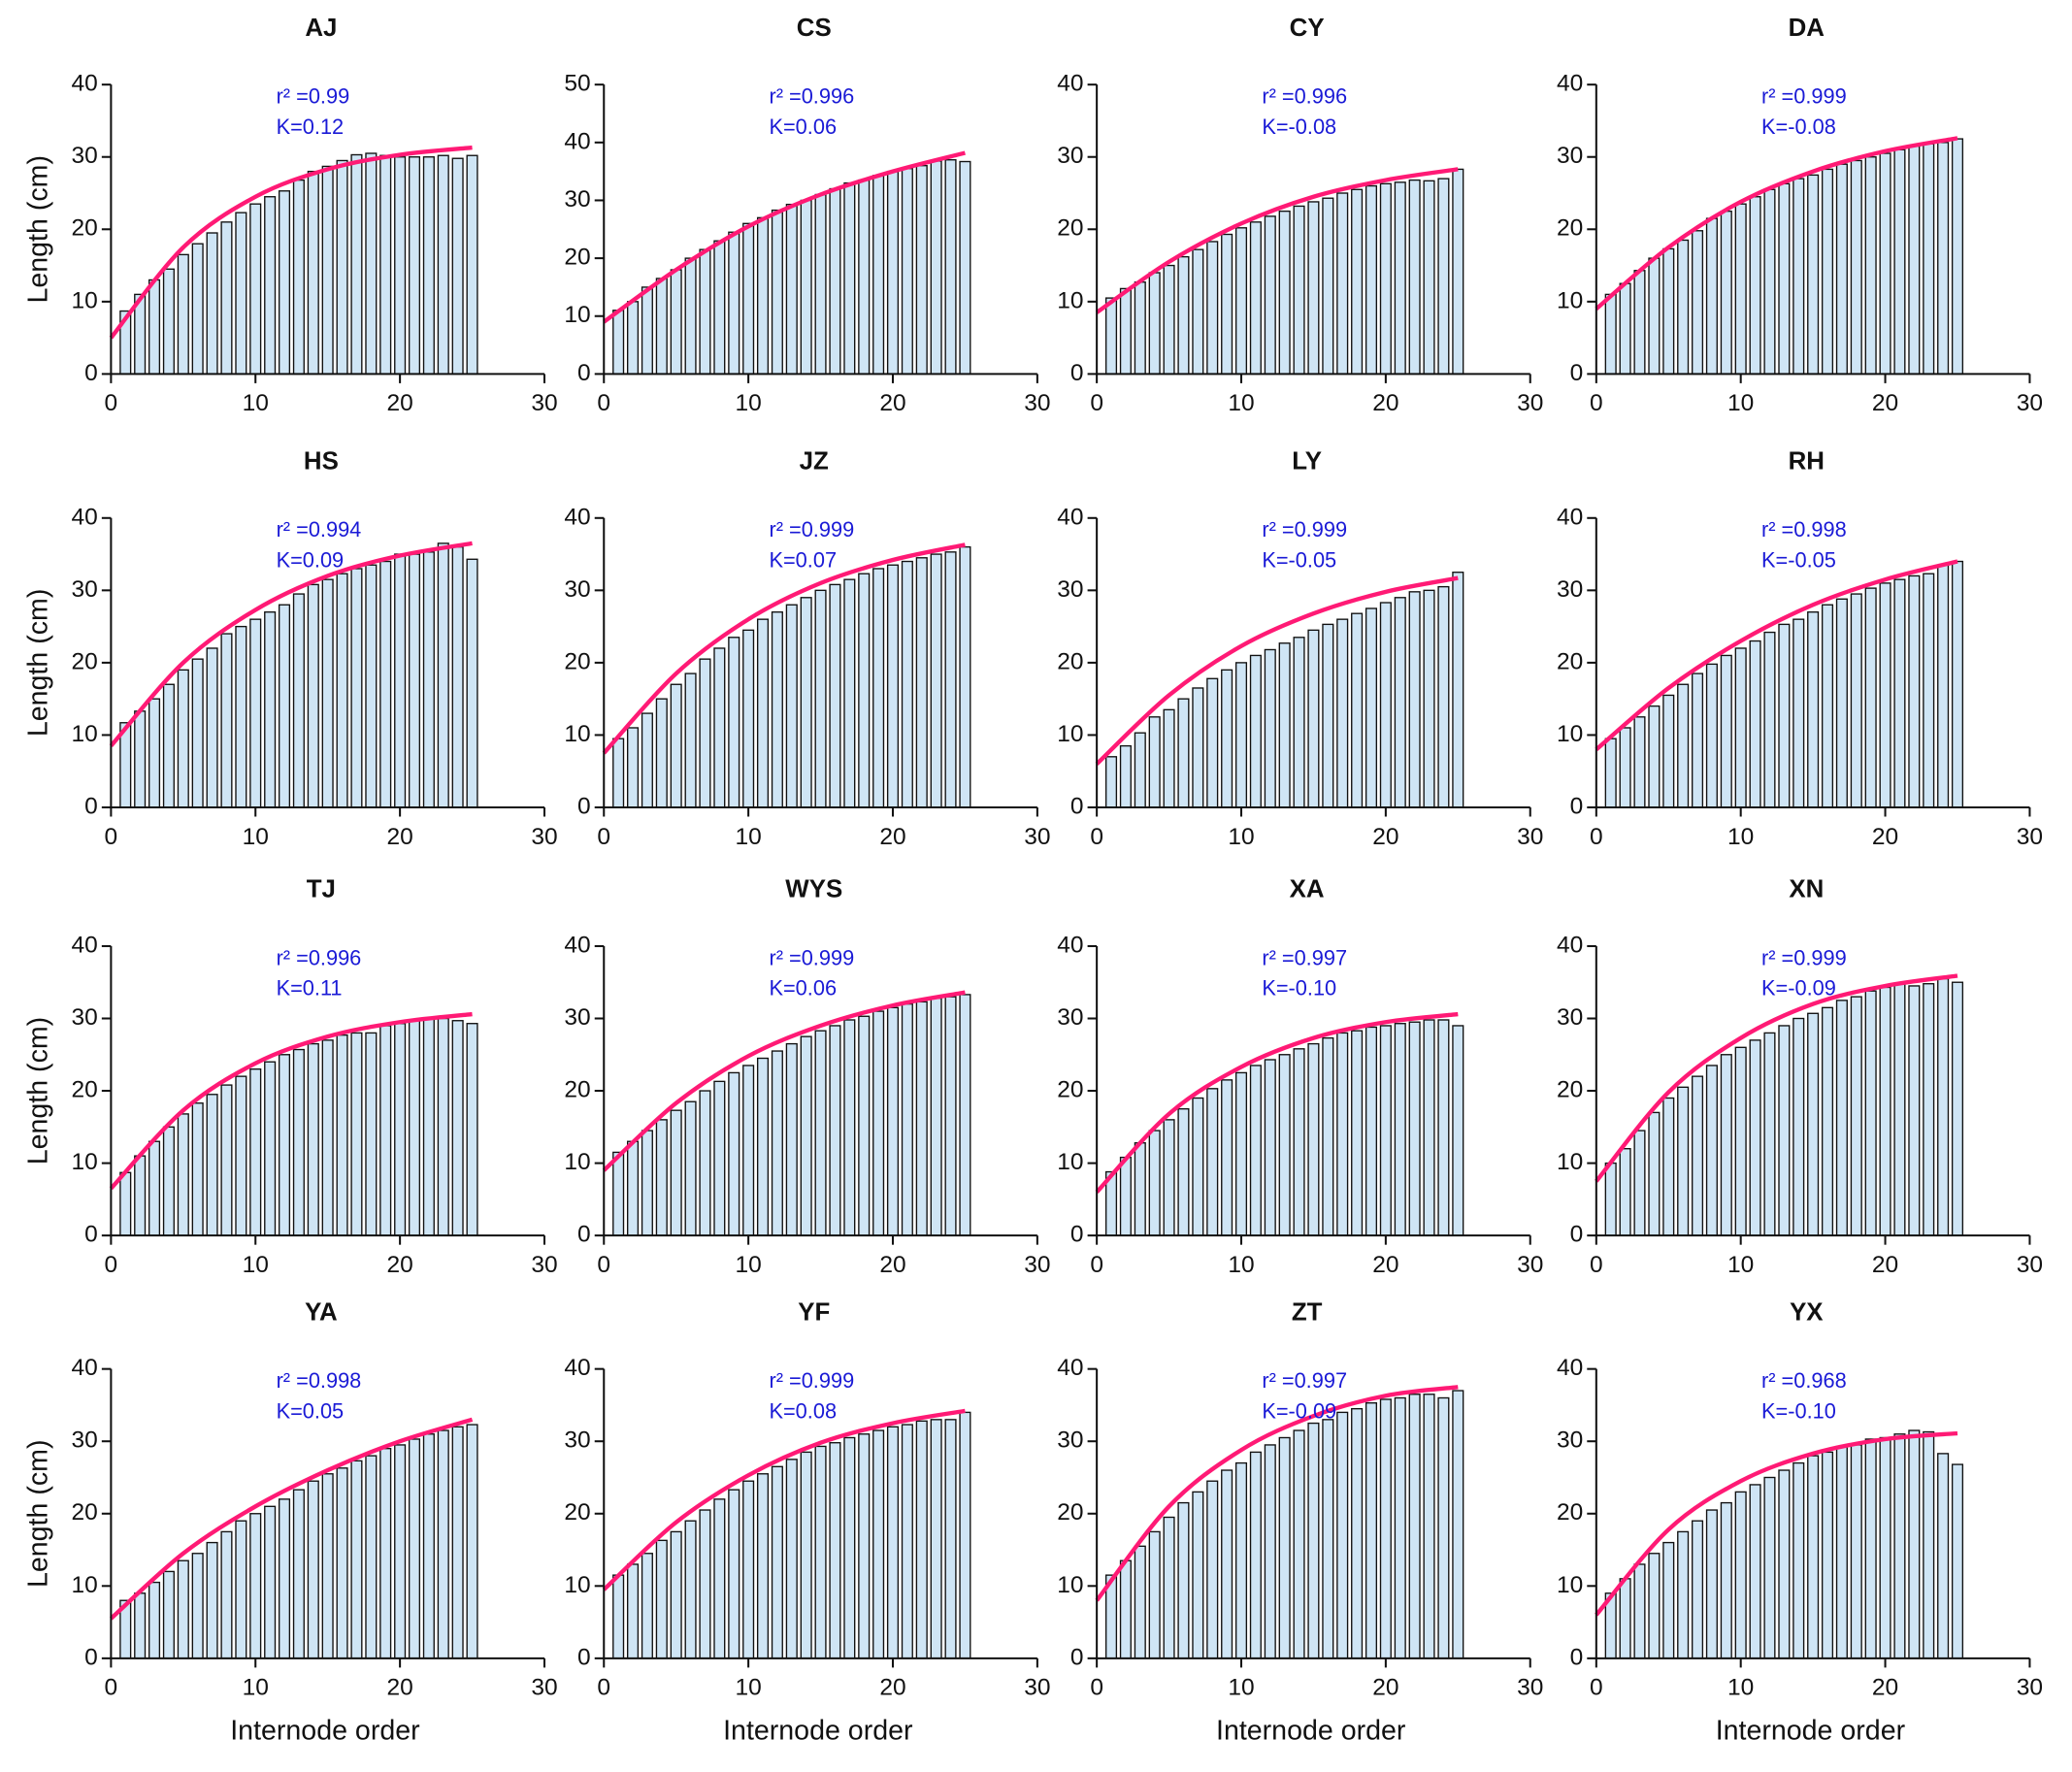  What do you see at coordinates (291, 1519) in the screenshot?
I see `fit-curve` at bounding box center [291, 1519].